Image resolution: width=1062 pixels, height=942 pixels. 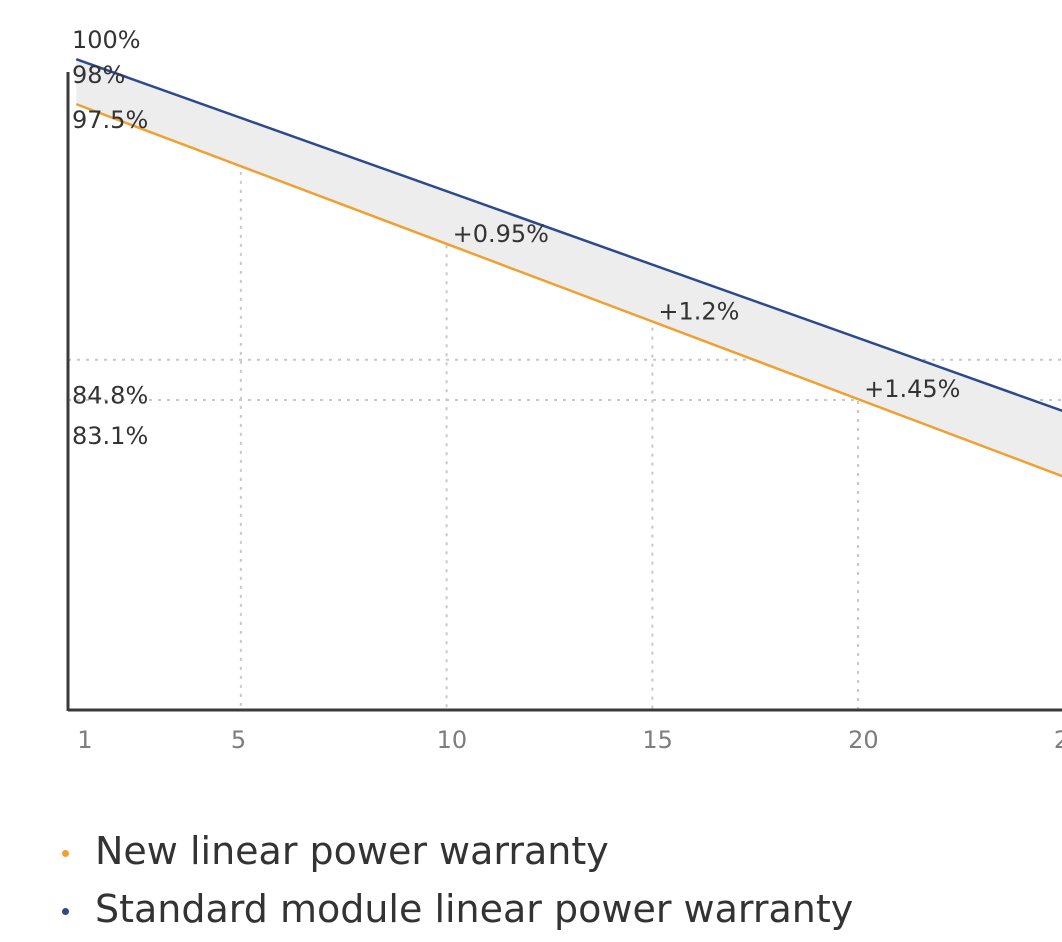 What do you see at coordinates (569, 740) in the screenshot?
I see `x-tick-labels: 1 5 10 15 20 2` at bounding box center [569, 740].